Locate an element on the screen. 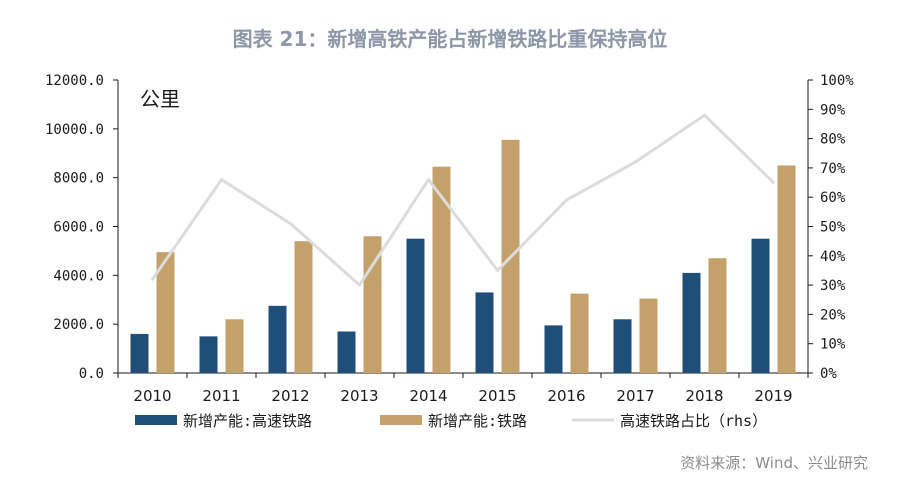 Image resolution: width=900 pixels, height=495 pixels. ratio-point-2010 is located at coordinates (152, 279).